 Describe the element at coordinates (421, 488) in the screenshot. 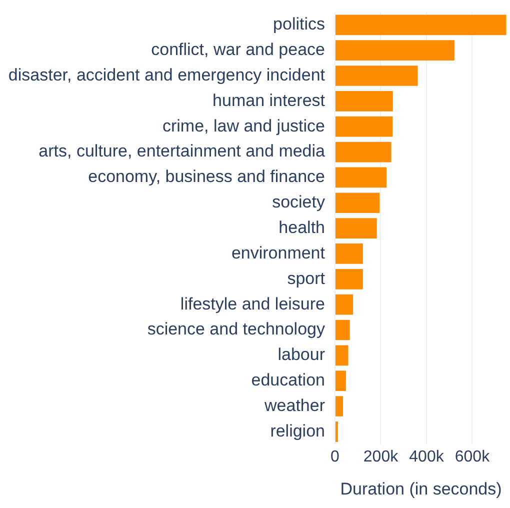

I see `x-axis-title: Duration (in seconds)` at that location.